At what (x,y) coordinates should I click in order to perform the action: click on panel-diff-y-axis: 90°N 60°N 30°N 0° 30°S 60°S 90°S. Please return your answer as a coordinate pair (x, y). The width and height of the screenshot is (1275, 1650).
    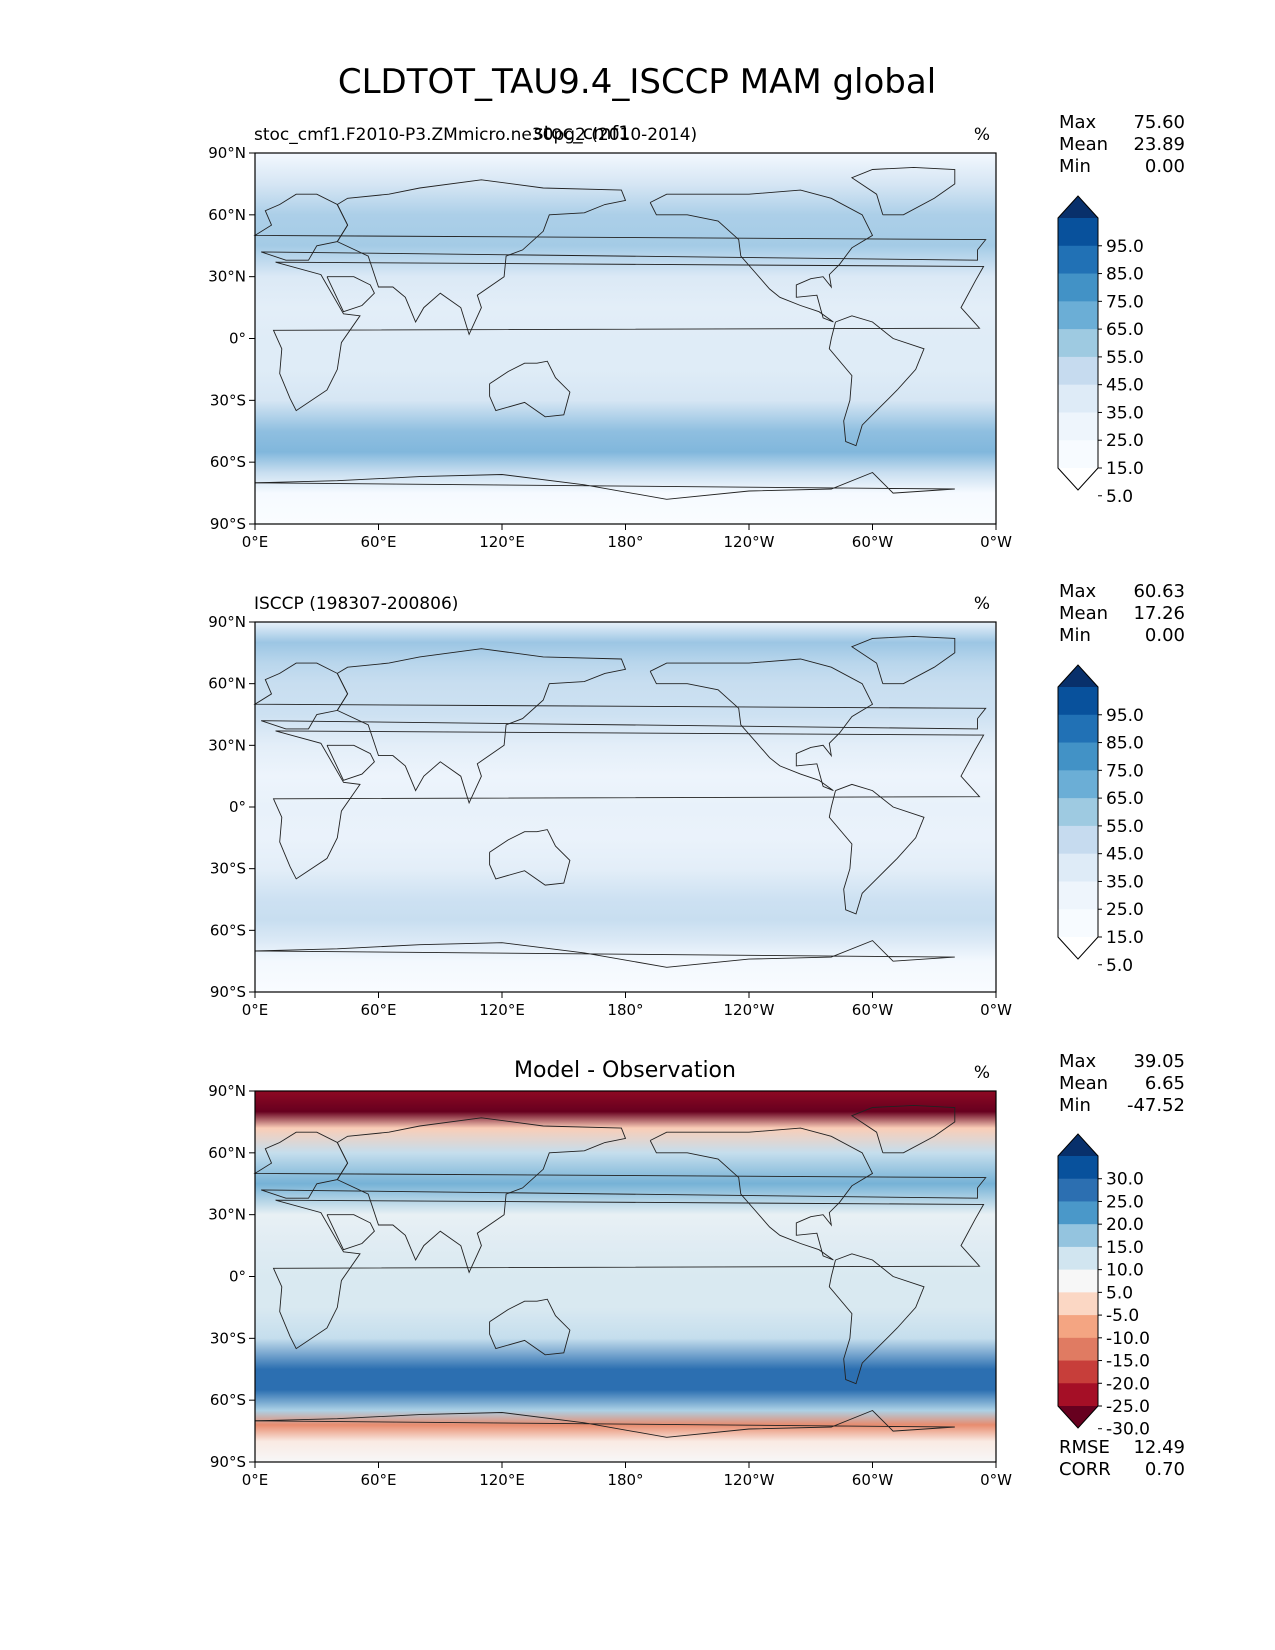
    Looking at the image, I should click on (231, 1276).